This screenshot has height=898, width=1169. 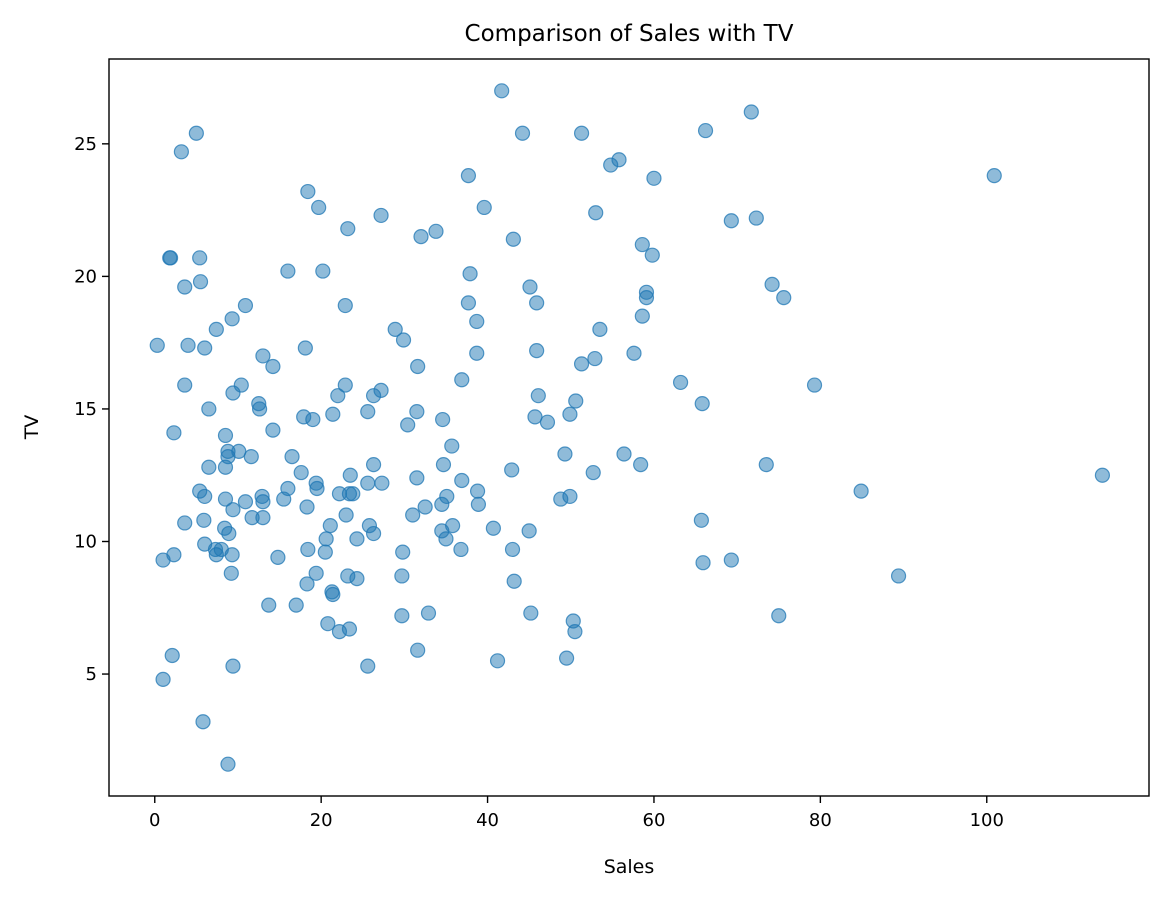 What do you see at coordinates (654, 820) in the screenshot?
I see `x-tick-label: 60` at bounding box center [654, 820].